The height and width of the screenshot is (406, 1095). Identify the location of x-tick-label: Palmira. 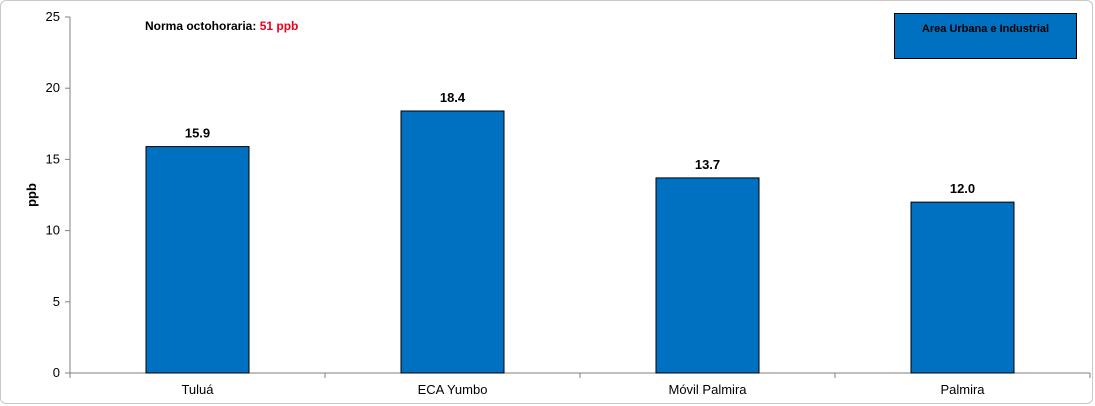
(962, 389).